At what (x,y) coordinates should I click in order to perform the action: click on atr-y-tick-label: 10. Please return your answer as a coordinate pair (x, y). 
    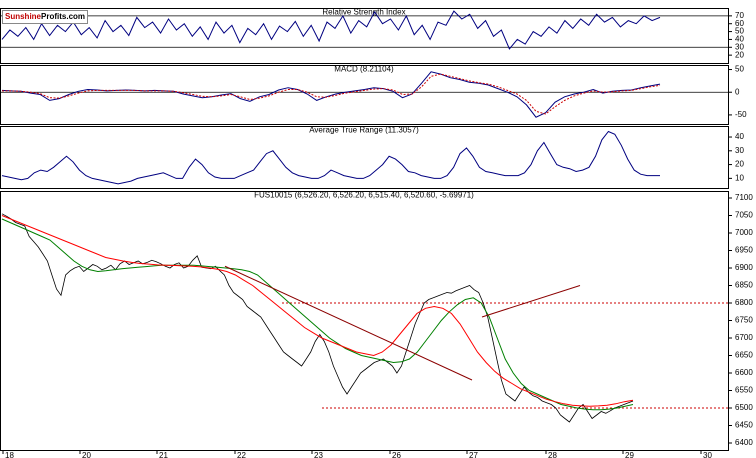
    Looking at the image, I should click on (739, 177).